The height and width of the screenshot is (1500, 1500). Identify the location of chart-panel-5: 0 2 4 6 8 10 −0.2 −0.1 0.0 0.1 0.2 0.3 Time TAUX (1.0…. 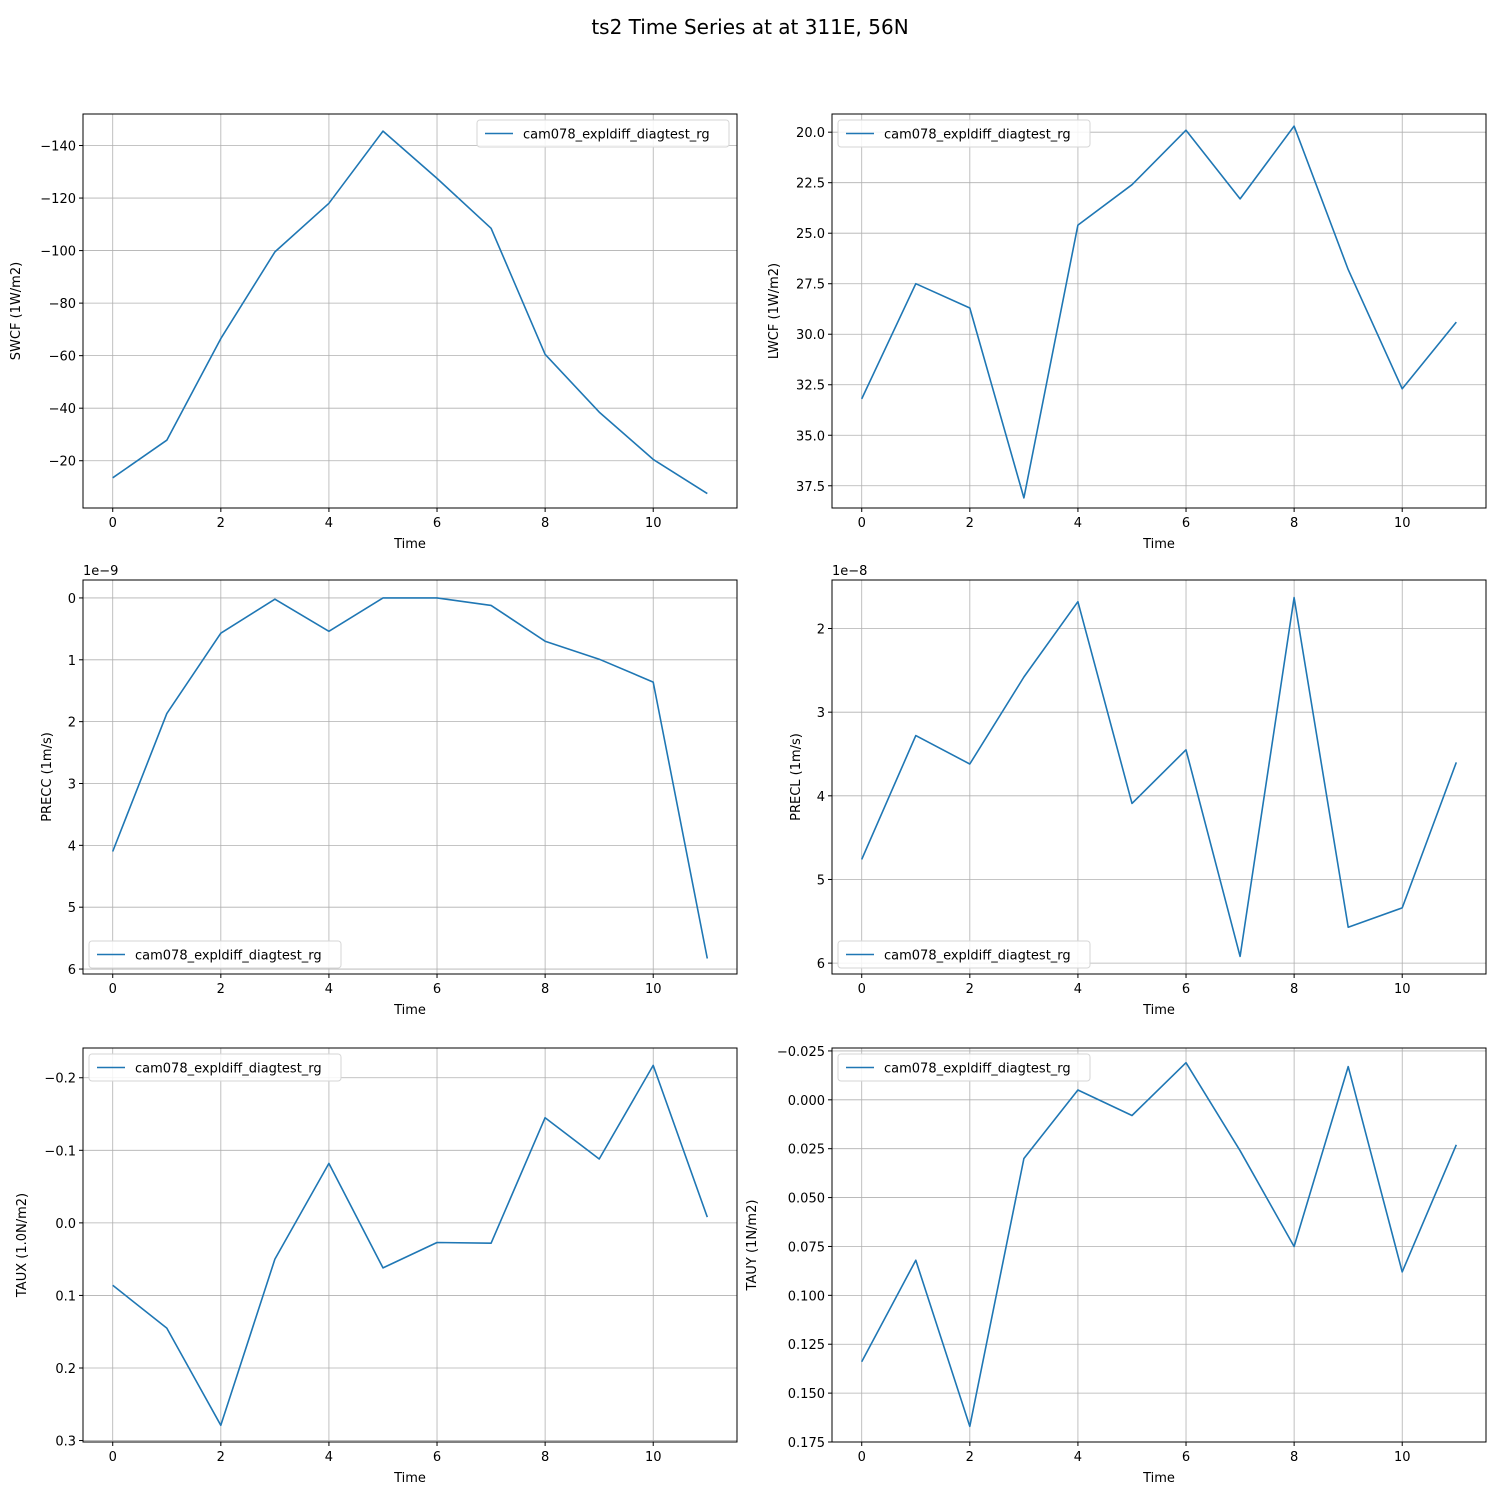
(376, 1266).